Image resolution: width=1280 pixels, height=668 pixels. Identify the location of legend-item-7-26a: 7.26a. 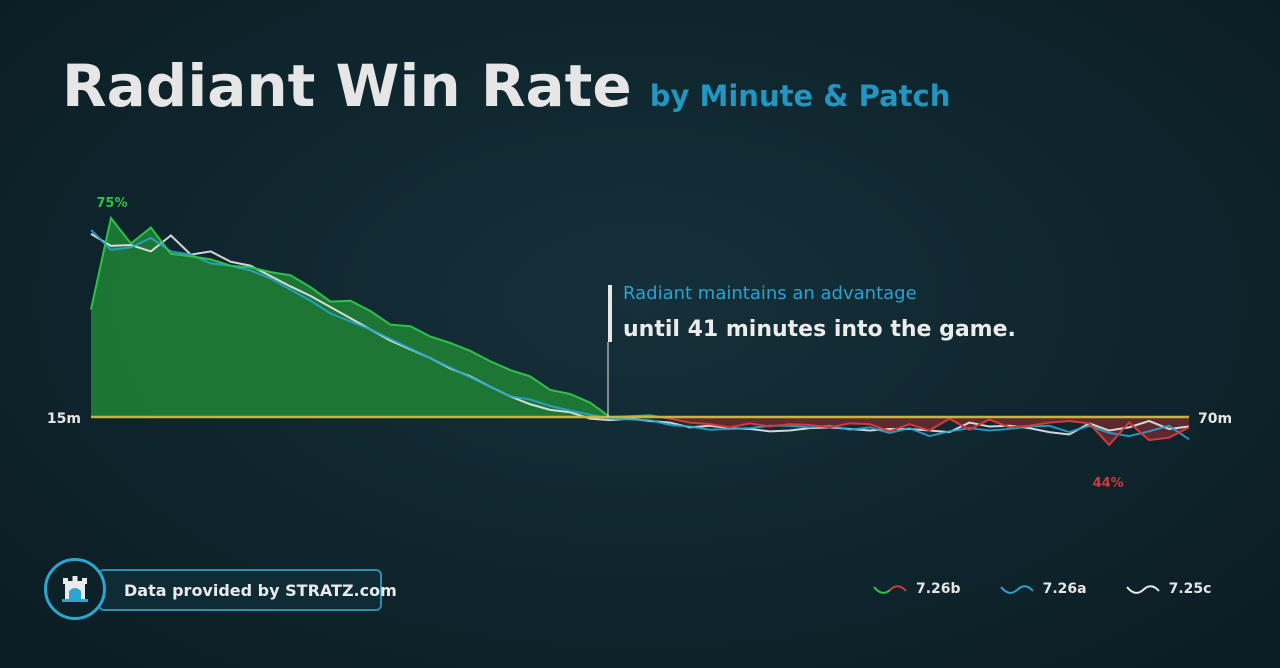
(1043, 589).